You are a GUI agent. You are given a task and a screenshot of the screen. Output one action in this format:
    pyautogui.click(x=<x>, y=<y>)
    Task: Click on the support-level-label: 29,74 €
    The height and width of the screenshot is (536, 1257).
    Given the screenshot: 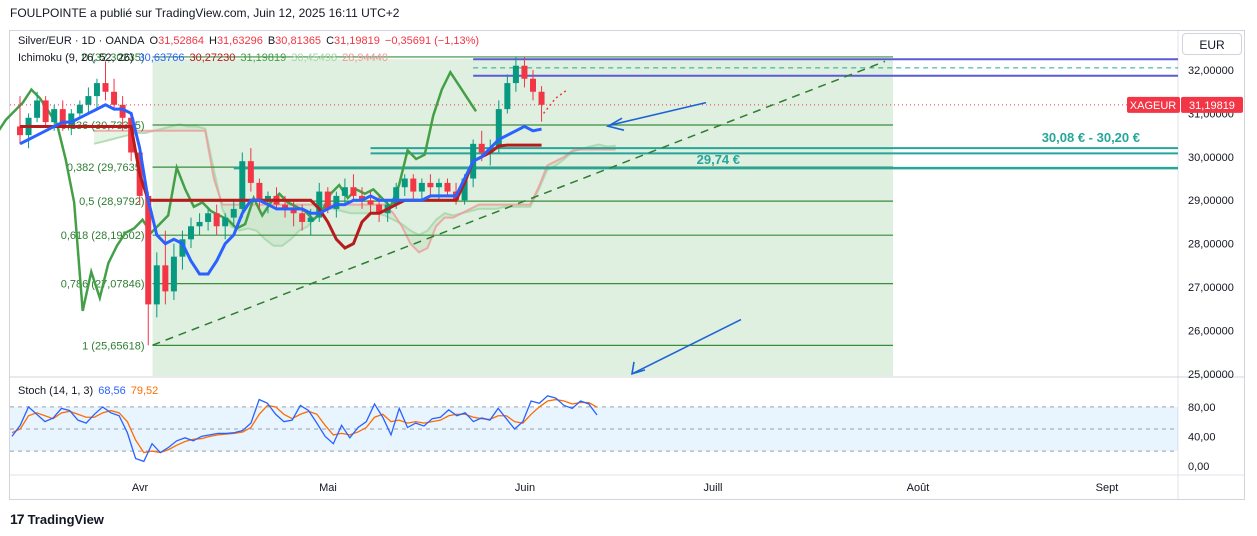 What is the action you would take?
    pyautogui.click(x=718, y=159)
    